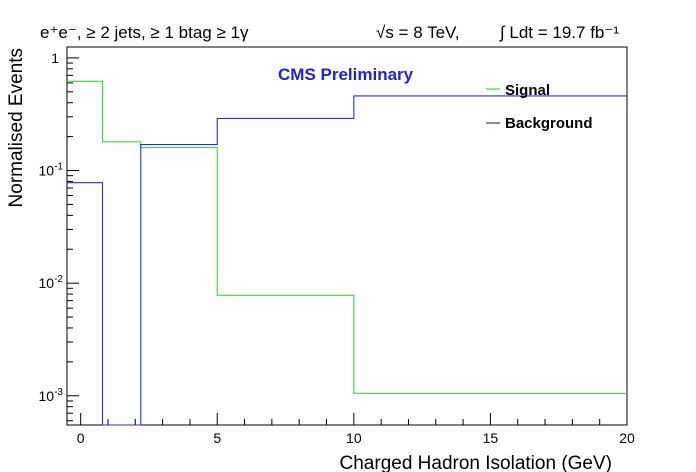 The image size is (696, 472). What do you see at coordinates (55, 58) in the screenshot?
I see `y-tick-label-1: 1` at bounding box center [55, 58].